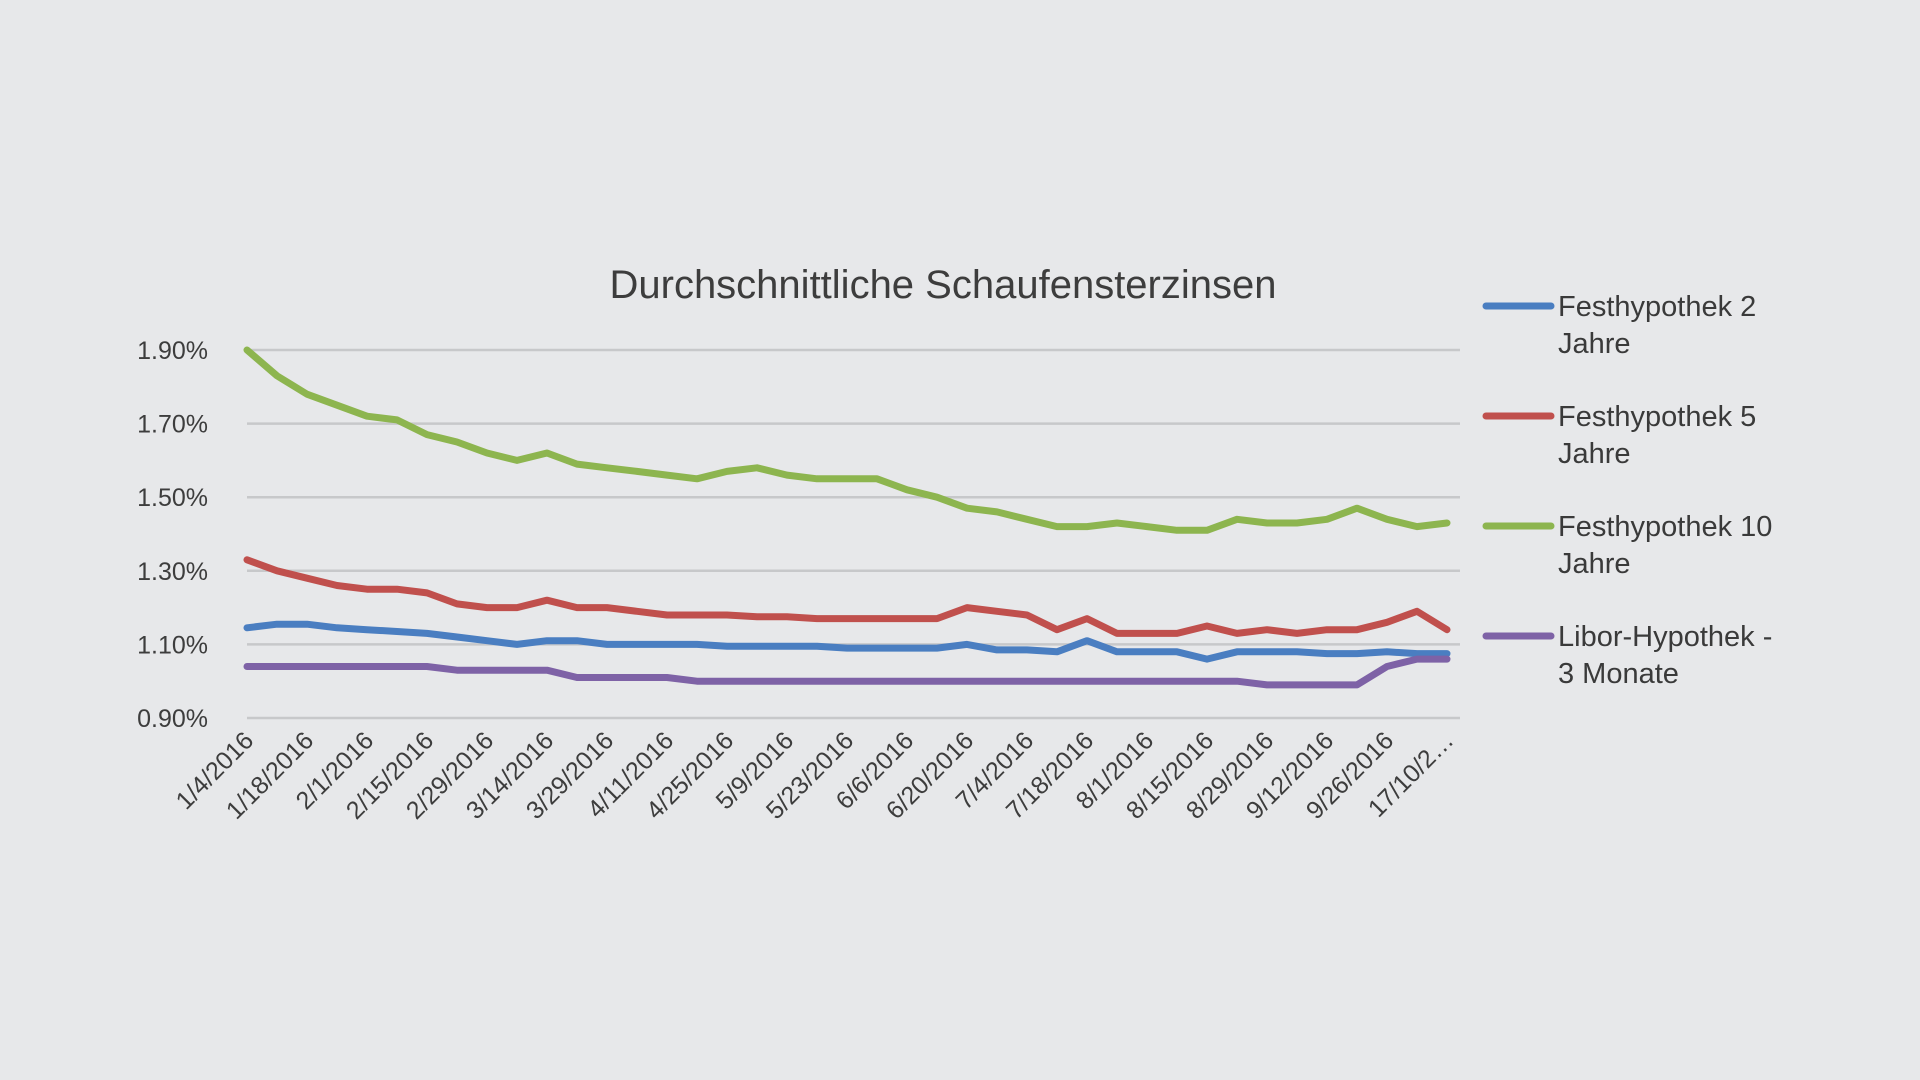 Image resolution: width=1920 pixels, height=1080 pixels. Describe the element at coordinates (172, 425) in the screenshot. I see `y-tick-label: 1.70%` at that location.